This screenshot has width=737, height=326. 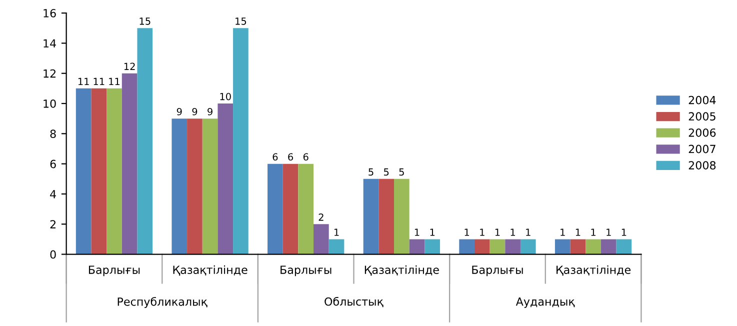 What do you see at coordinates (53, 194) in the screenshot?
I see `y-tick-label: 4` at bounding box center [53, 194].